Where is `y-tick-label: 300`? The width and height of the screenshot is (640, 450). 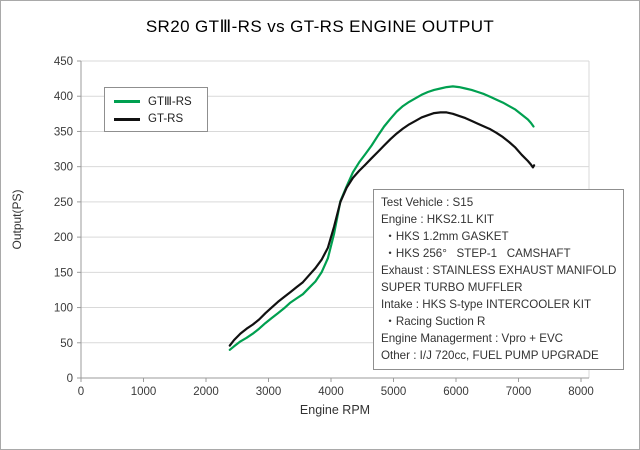 y-tick-label: 300 is located at coordinates (63, 168).